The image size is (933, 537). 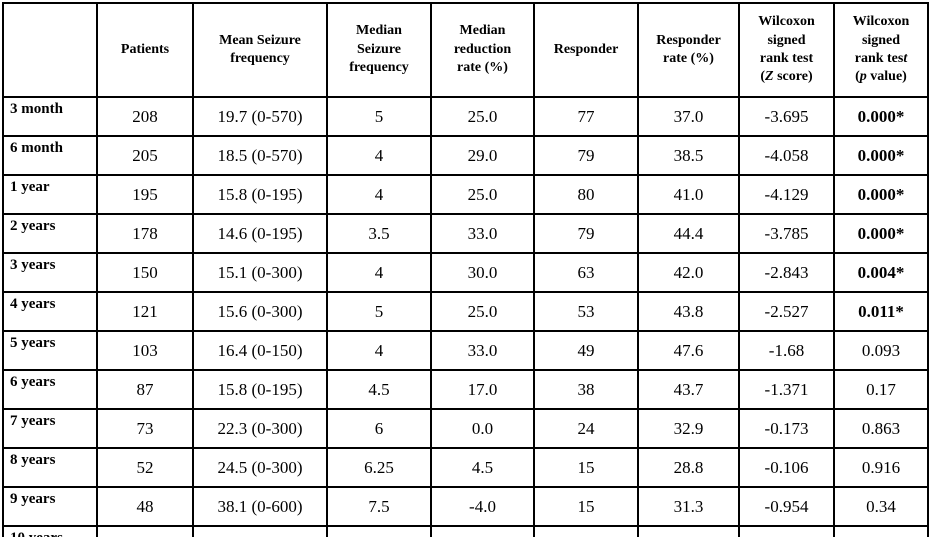 I want to click on column-header: Wilcoxon signed rank test (p value), so click(x=881, y=50).